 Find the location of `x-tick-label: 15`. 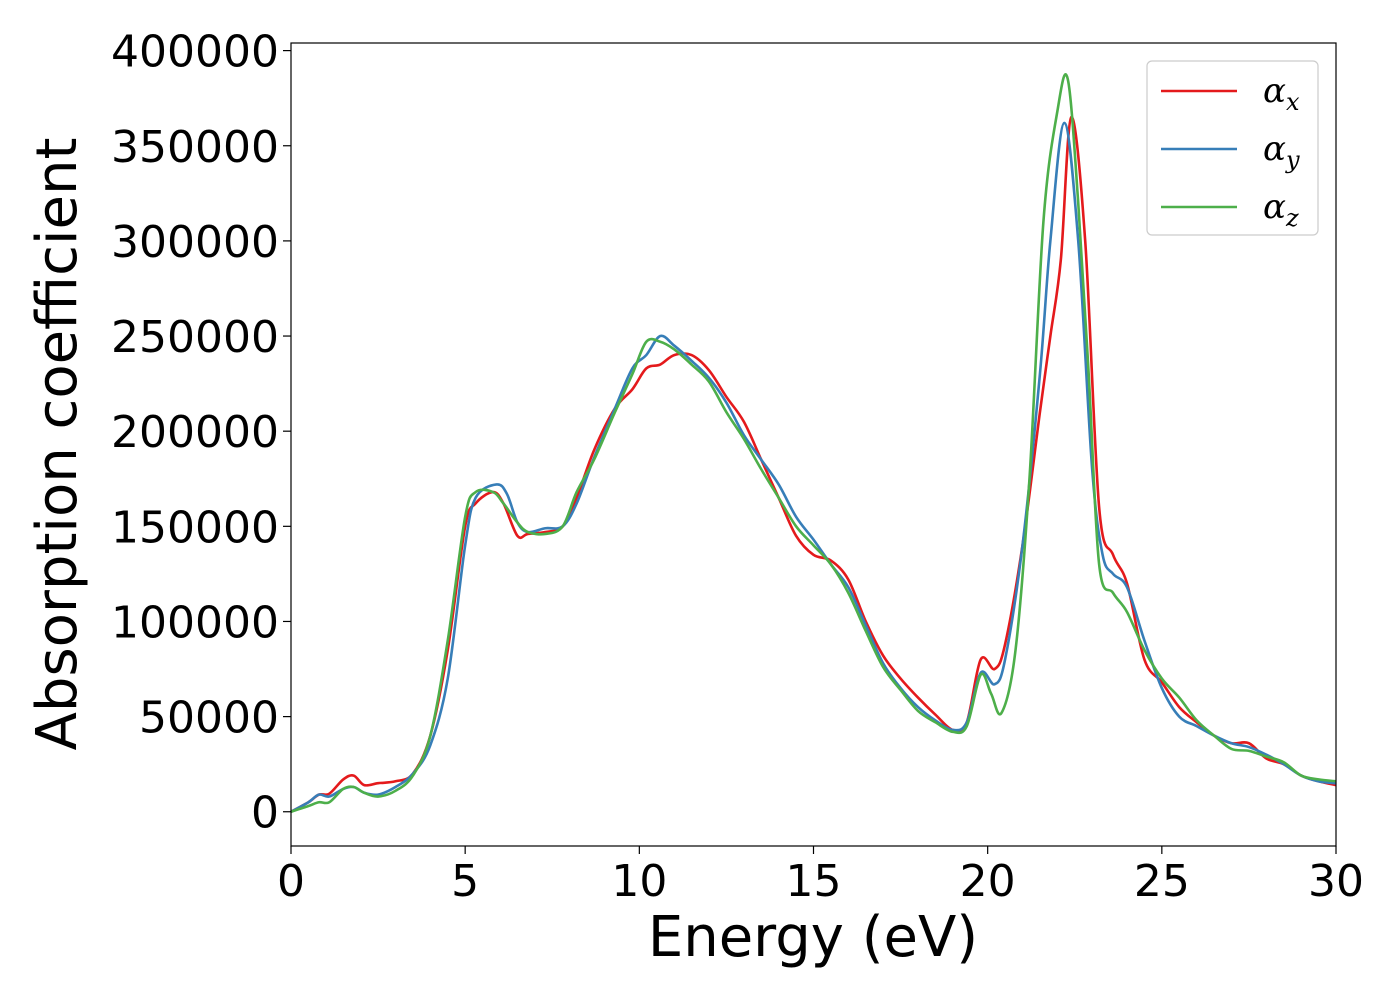

x-tick-label: 15 is located at coordinates (814, 881).